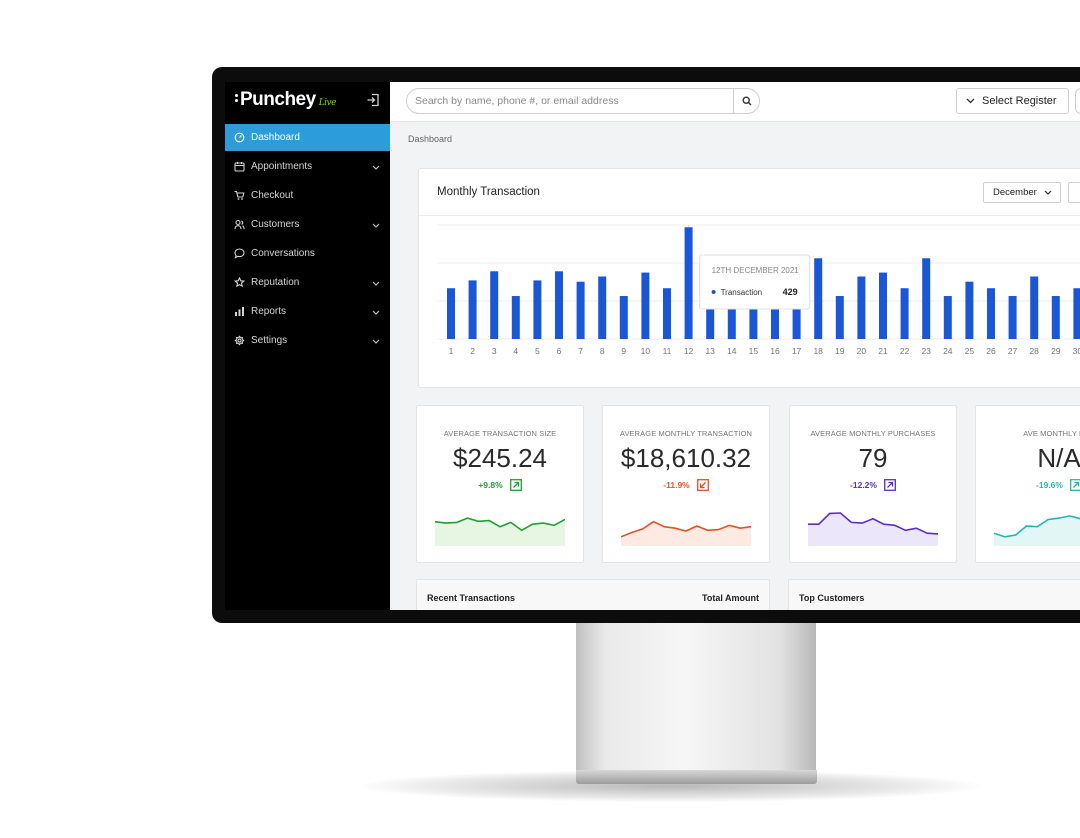 This screenshot has width=1080, height=838. Describe the element at coordinates (890, 485) in the screenshot. I see `trend-up-arrow-icon` at that location.